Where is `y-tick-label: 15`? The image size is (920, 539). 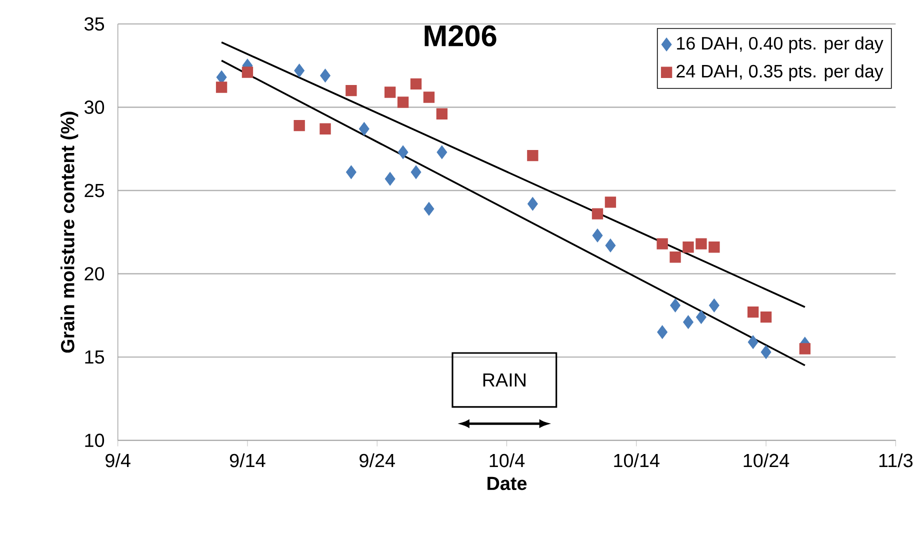 y-tick-label: 15 is located at coordinates (94, 357).